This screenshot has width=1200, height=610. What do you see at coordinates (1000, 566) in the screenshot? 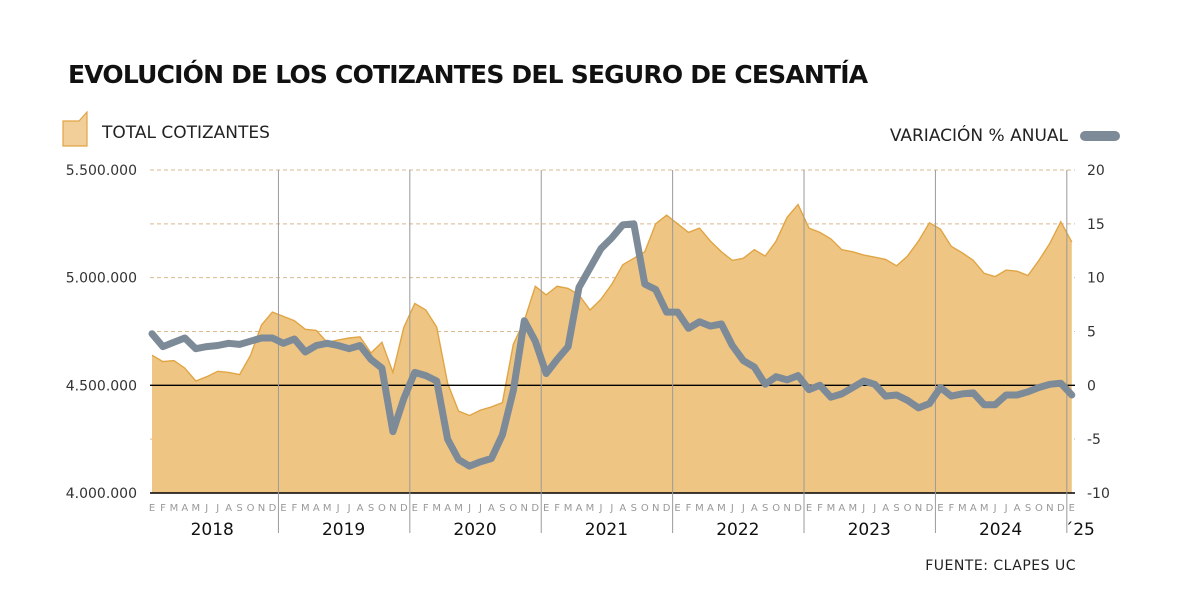
I see `source-note: FUENTE: CLAPES UC` at bounding box center [1000, 566].